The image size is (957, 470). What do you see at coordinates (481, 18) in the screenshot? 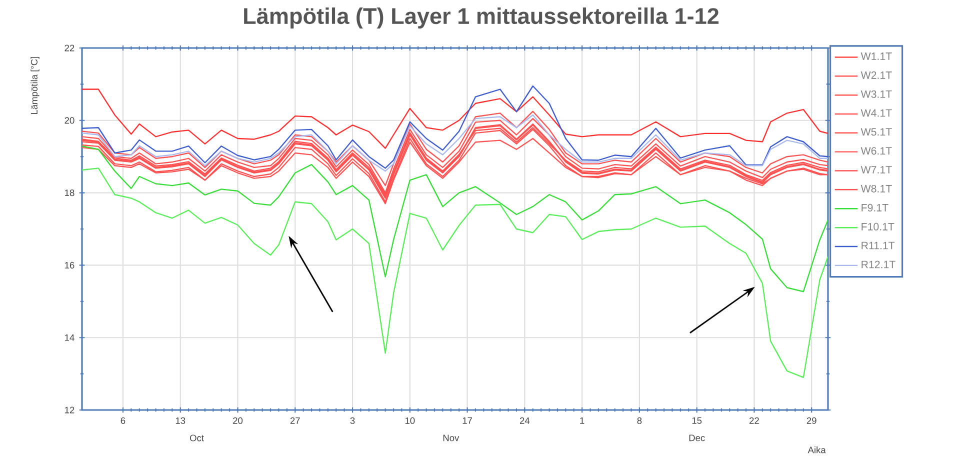
I see `chart-title: Lämpötila (T) Layer 1 mittaussektoreilla 1-12` at bounding box center [481, 18].